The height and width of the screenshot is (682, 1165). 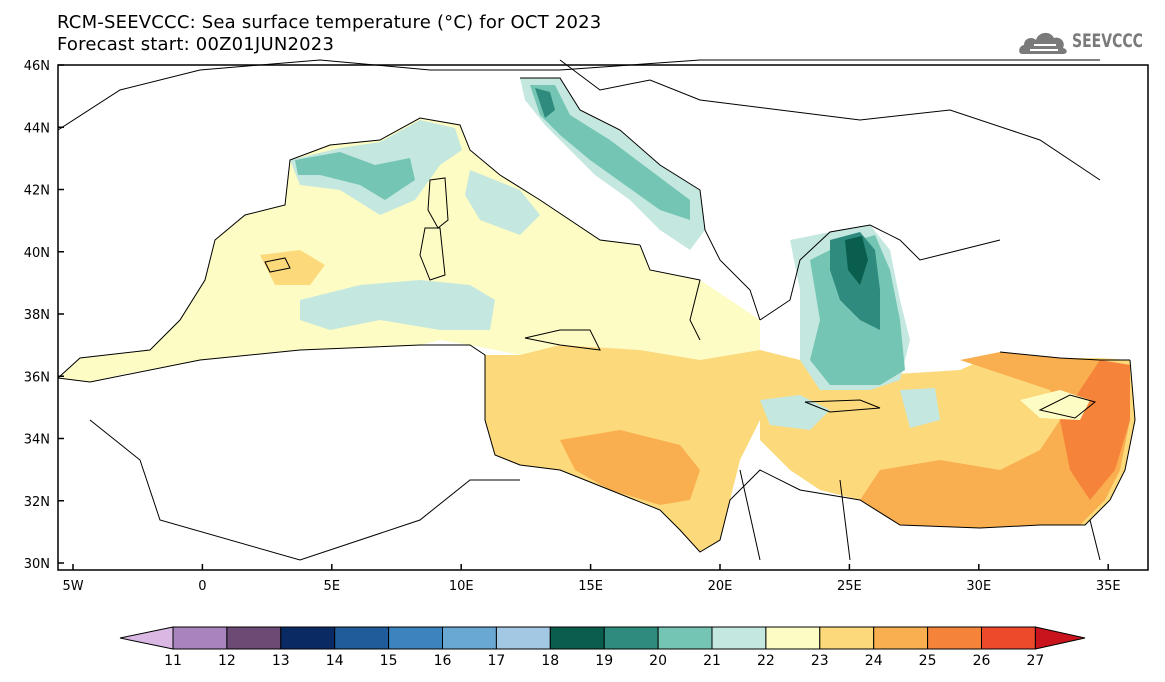 I want to click on lat-label: 30N, so click(x=37, y=564).